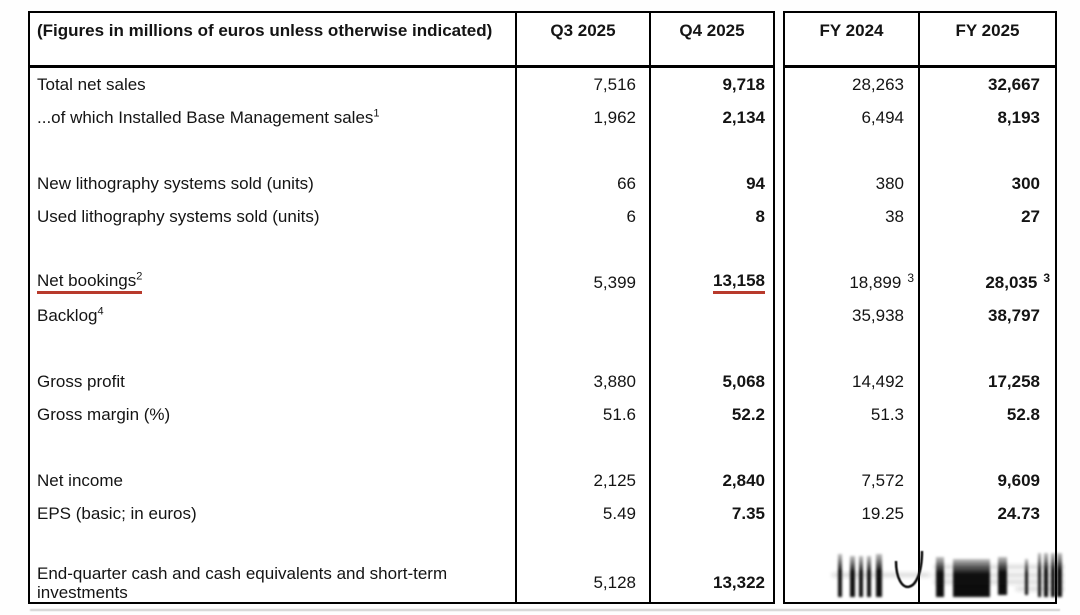 Image resolution: width=1080 pixels, height=615 pixels. I want to click on cell-q4-2025: 13,322, so click(712, 582).